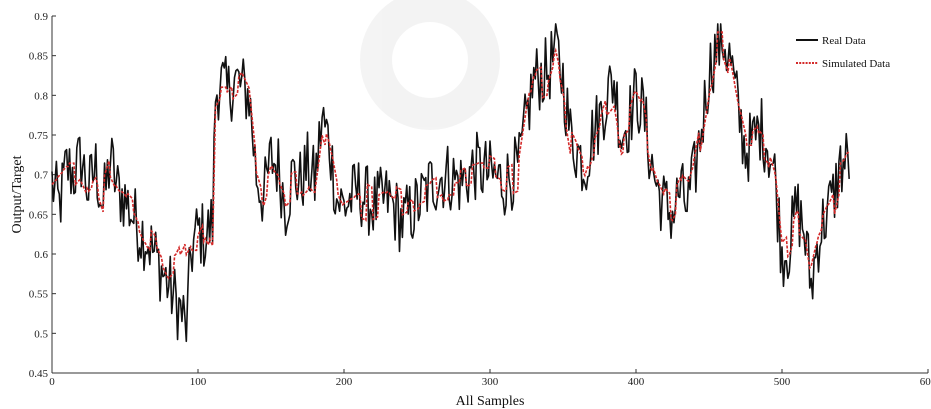 The width and height of the screenshot is (931, 409). What do you see at coordinates (41, 96) in the screenshot?
I see `y-tick-label: 0.8` at bounding box center [41, 96].